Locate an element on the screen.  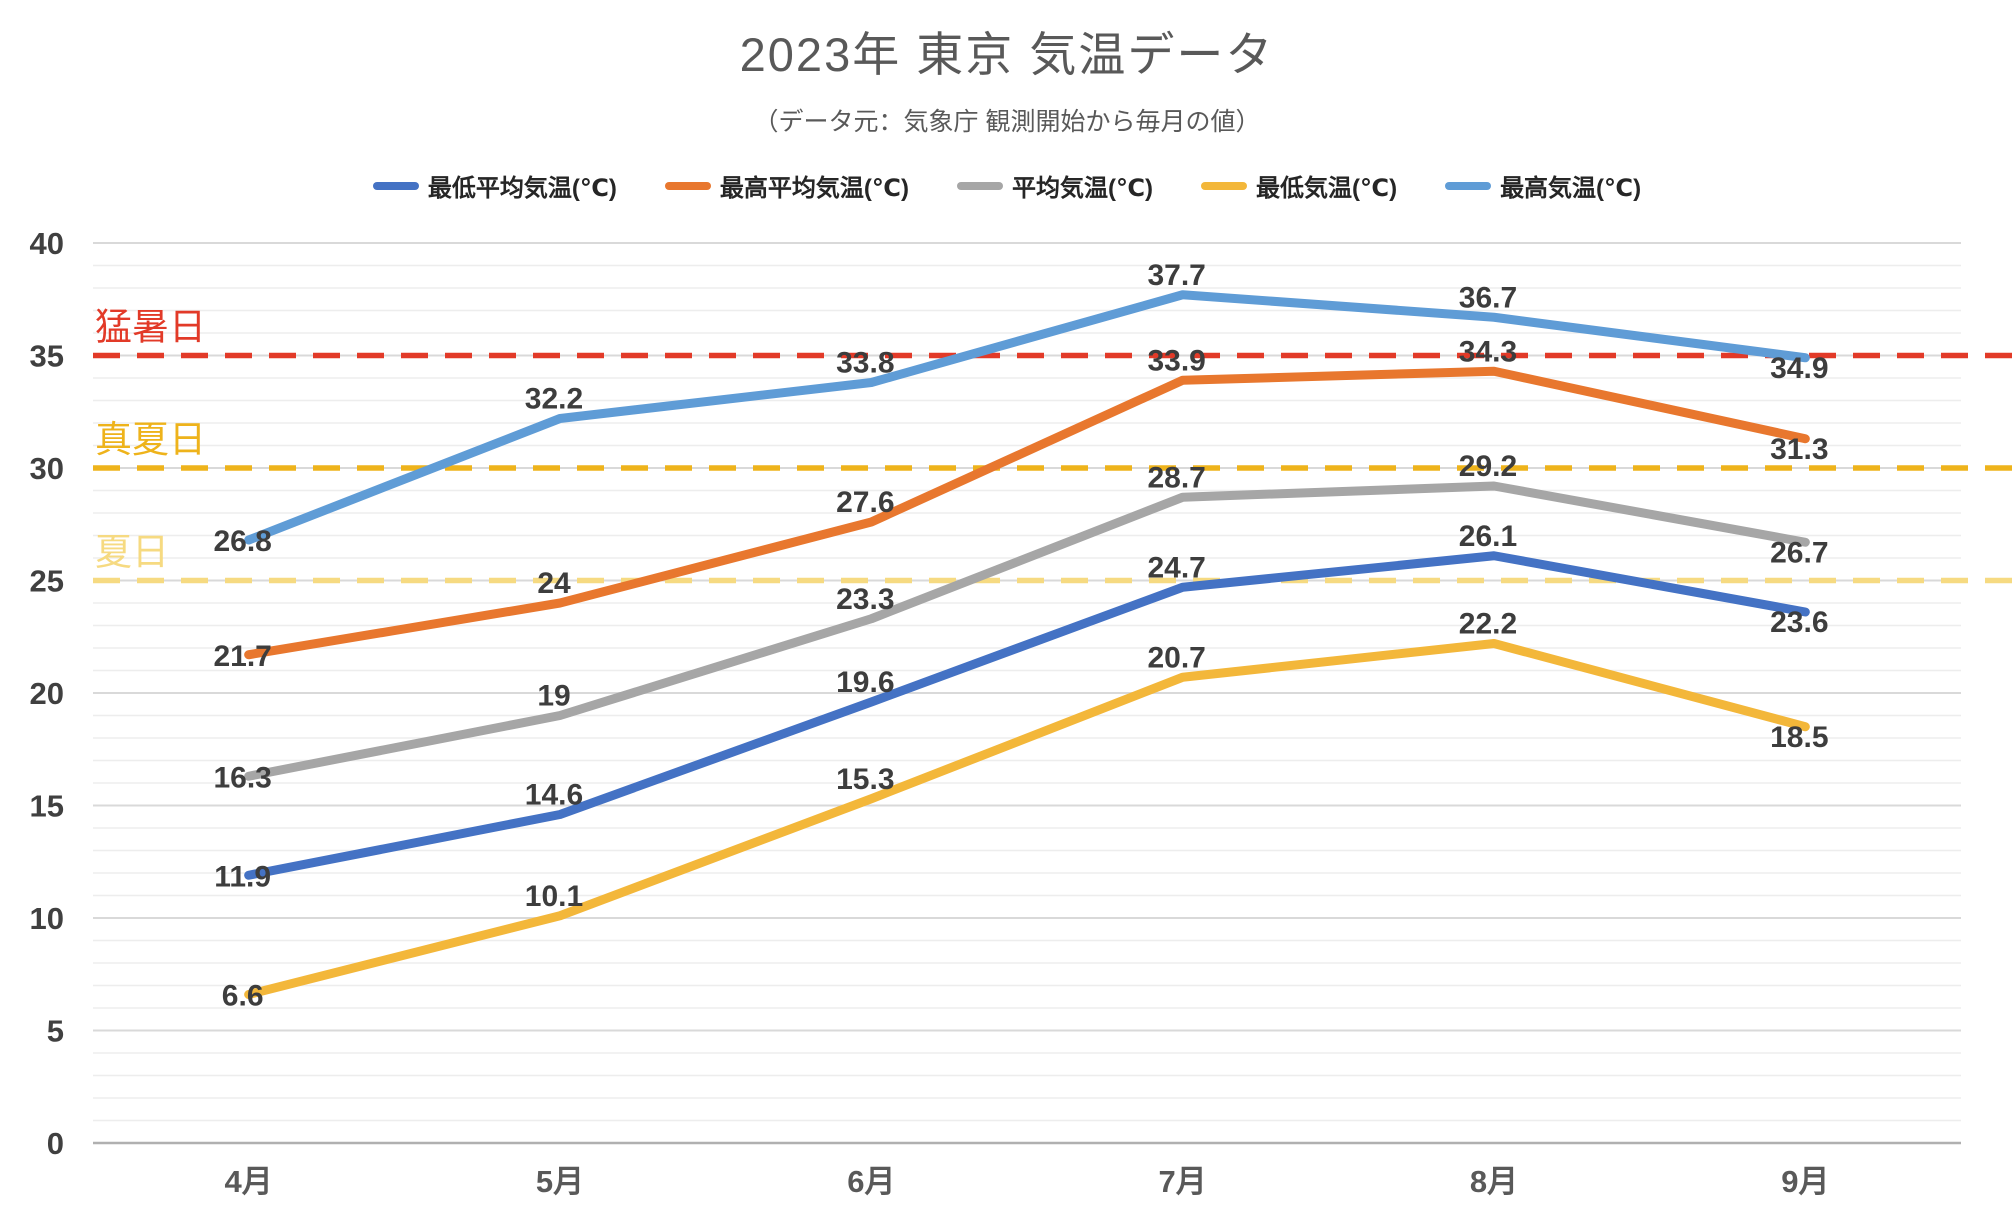
x-axis-month-label: 6月 is located at coordinates (871, 1181).